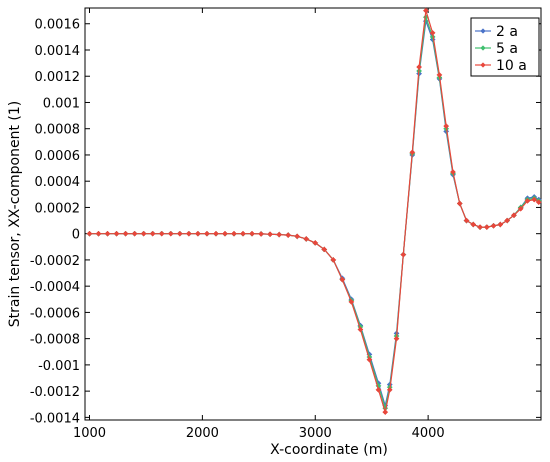 The image size is (550, 462). What do you see at coordinates (58, 25) in the screenshot?
I see `y-tick-label: 0.0016` at bounding box center [58, 25].